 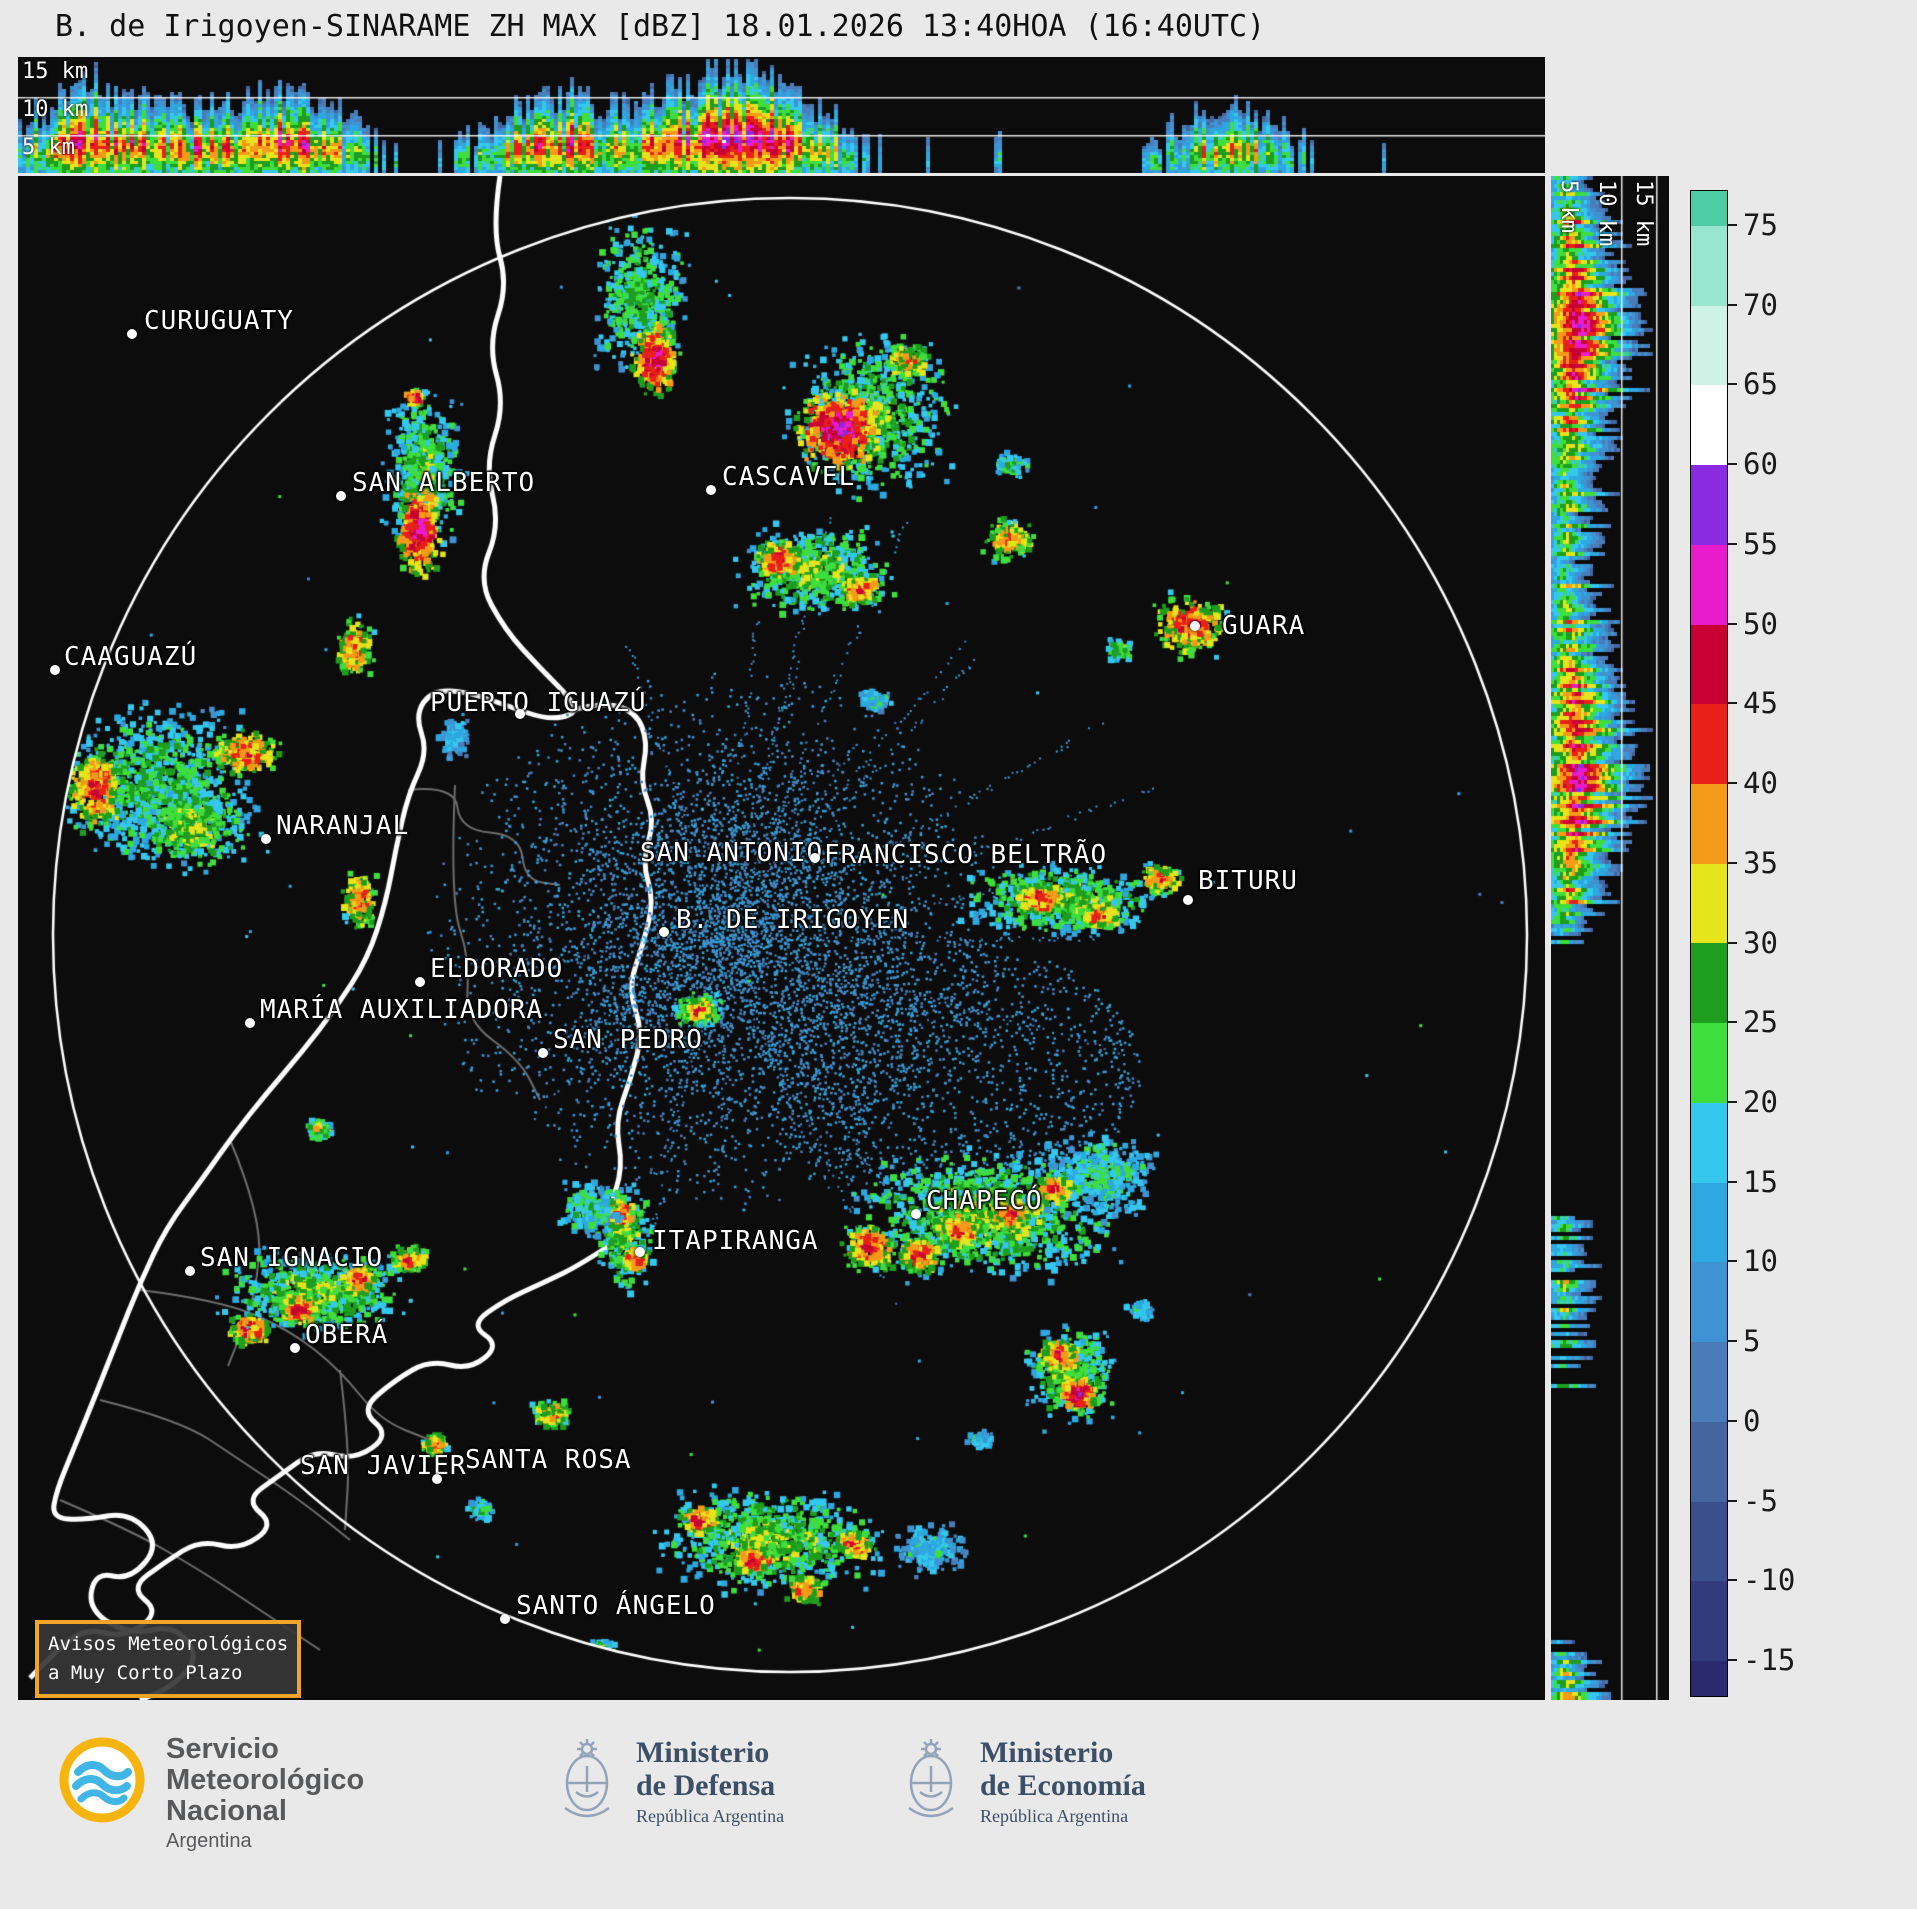 What do you see at coordinates (1054, 1816) in the screenshot?
I see `economia-sub: República Argentina` at bounding box center [1054, 1816].